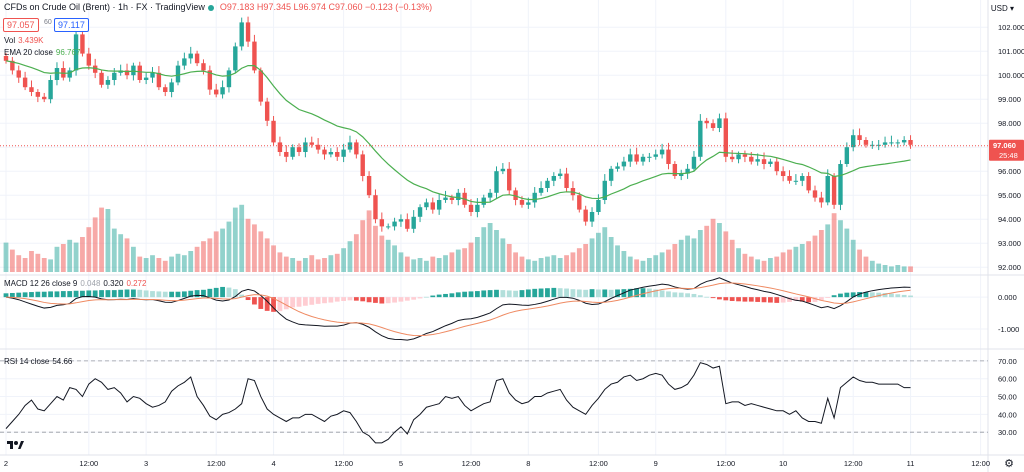  Describe the element at coordinates (71, 25) in the screenshot. I see `buy-price-button: 97.117` at that location.